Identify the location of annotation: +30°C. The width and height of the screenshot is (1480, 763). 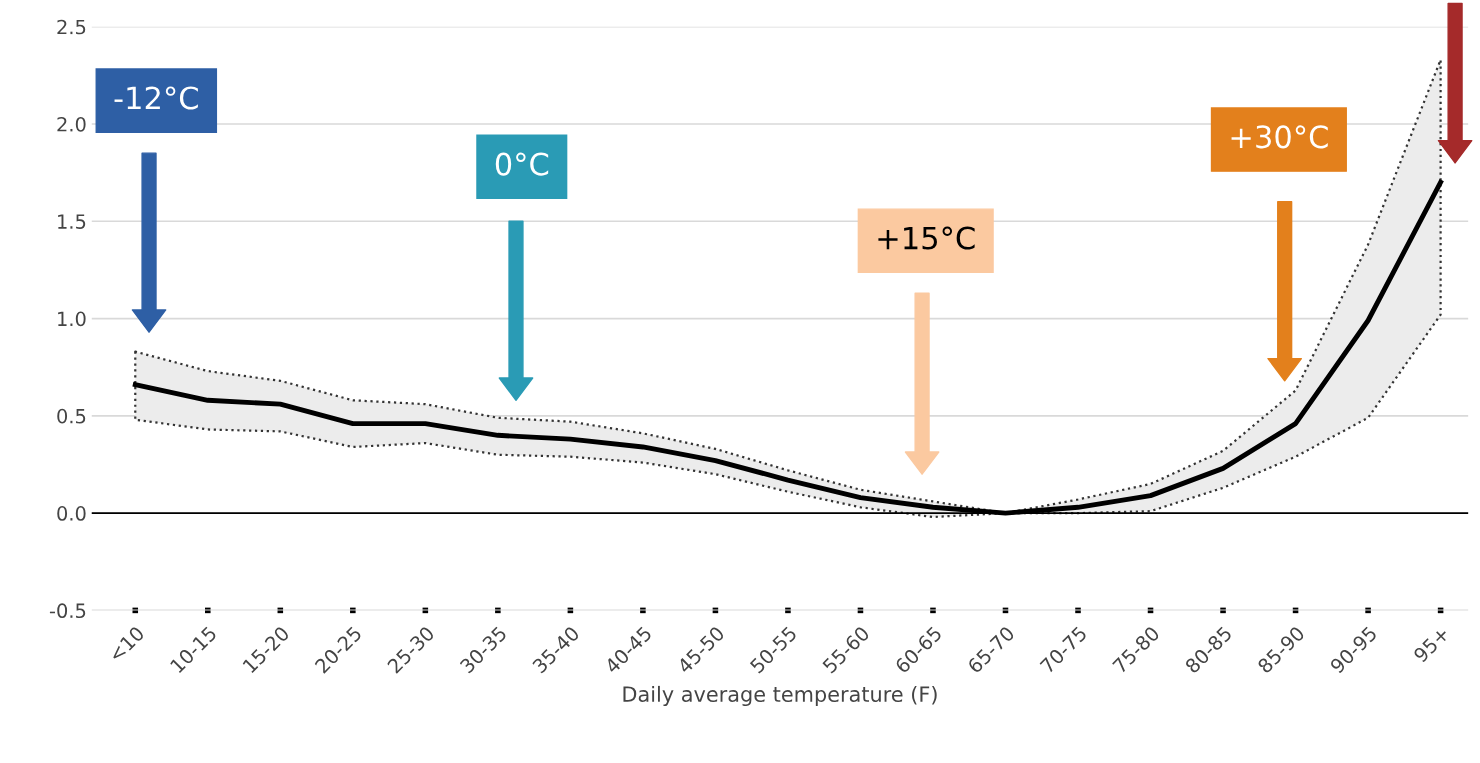
(1279, 137).